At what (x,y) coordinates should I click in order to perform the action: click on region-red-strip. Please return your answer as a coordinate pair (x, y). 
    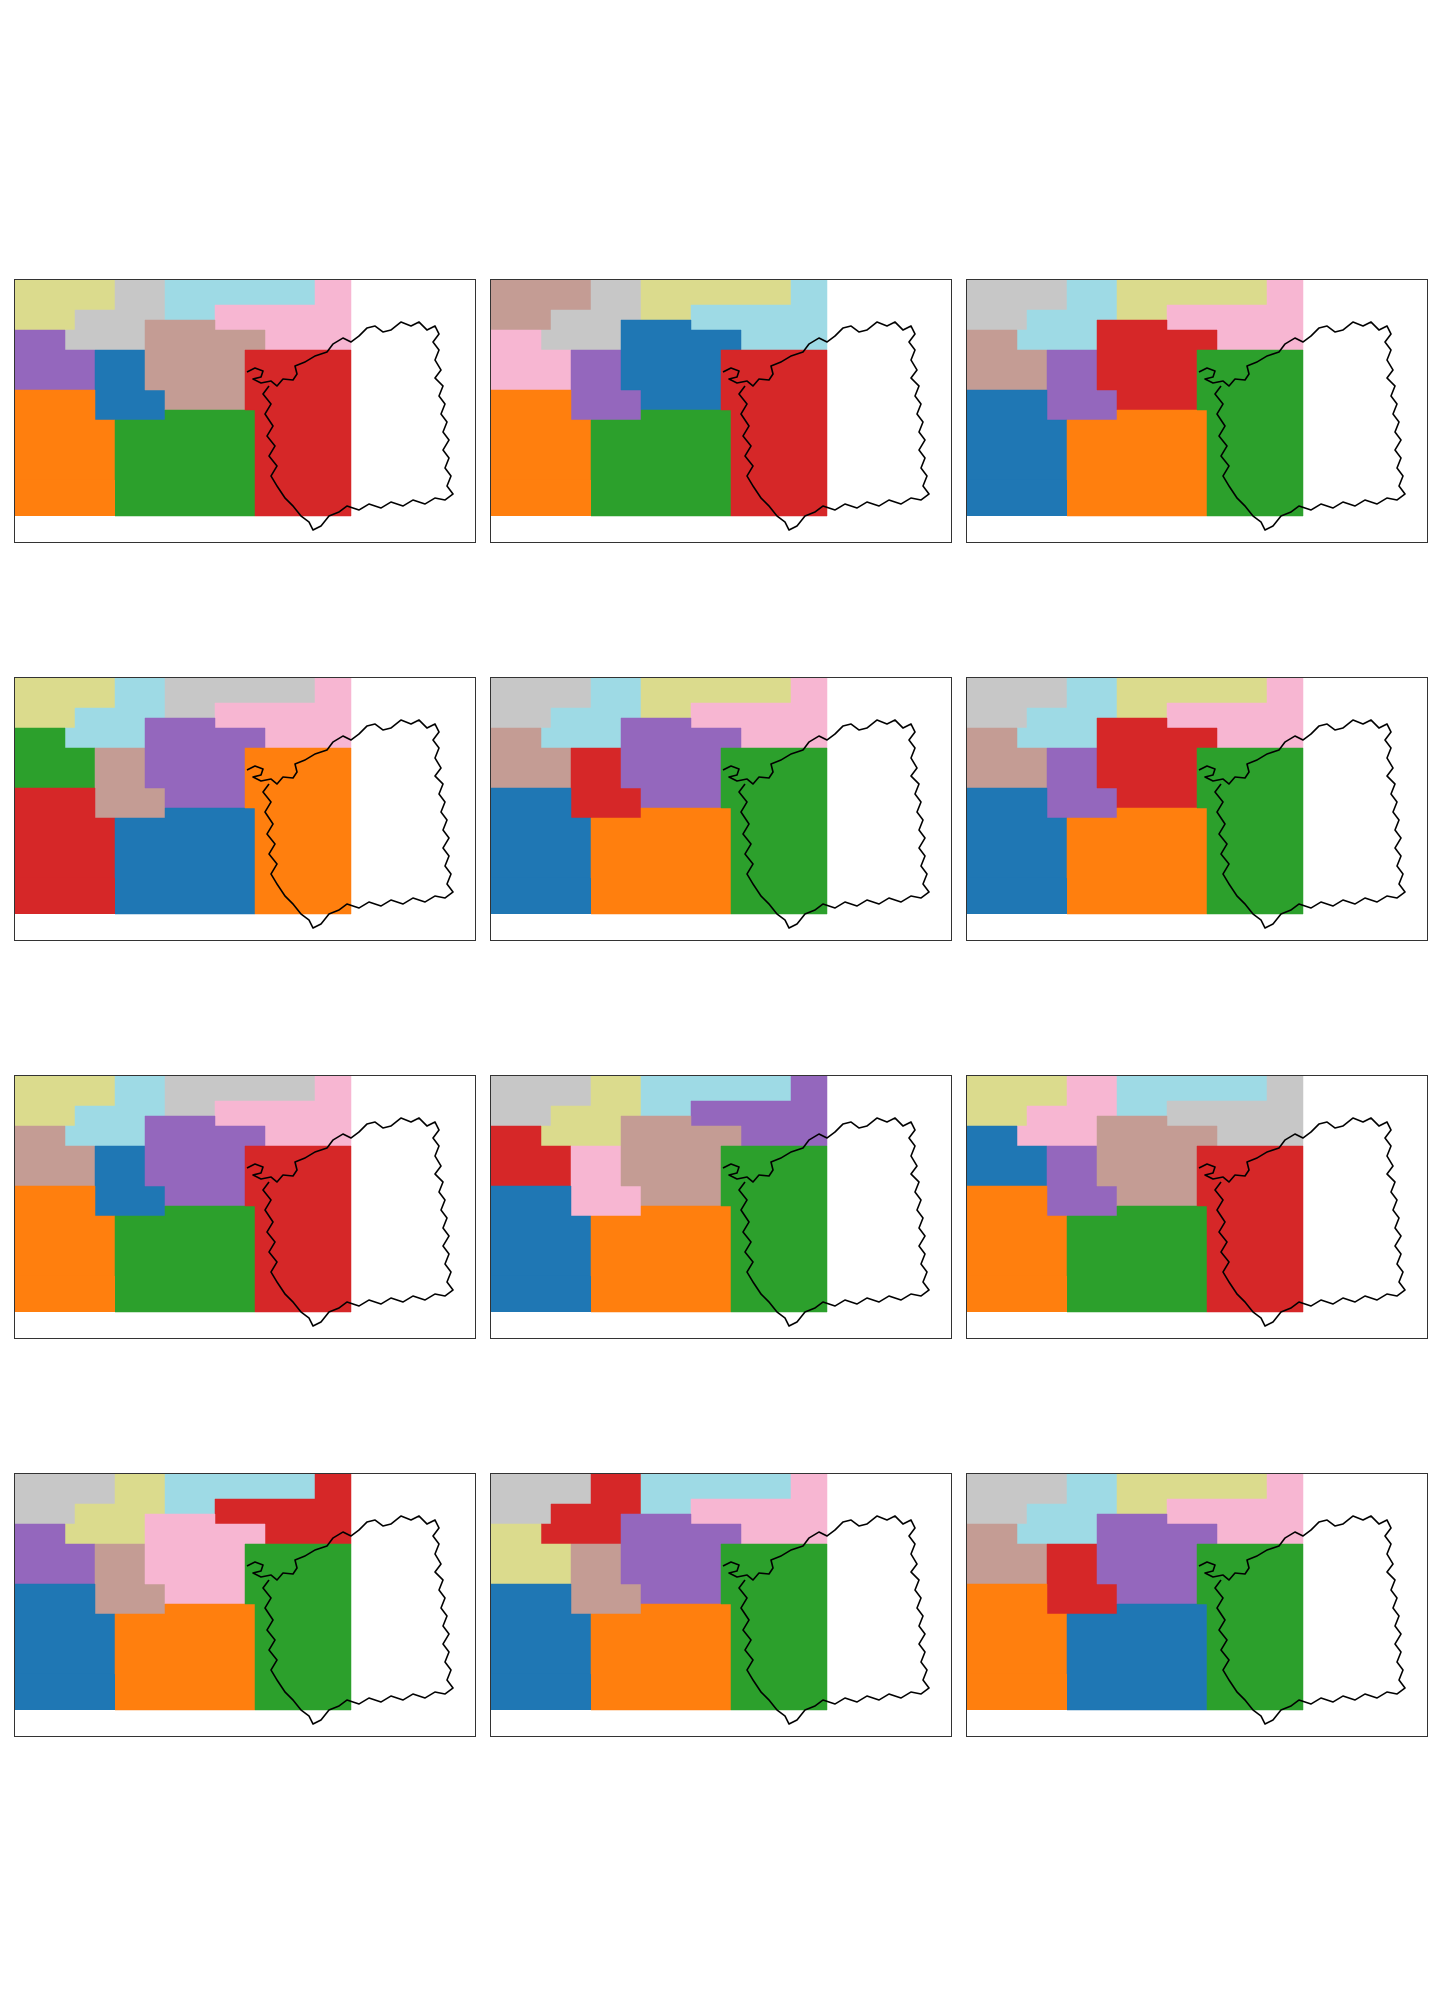
    Looking at the image, I should click on (65, 896).